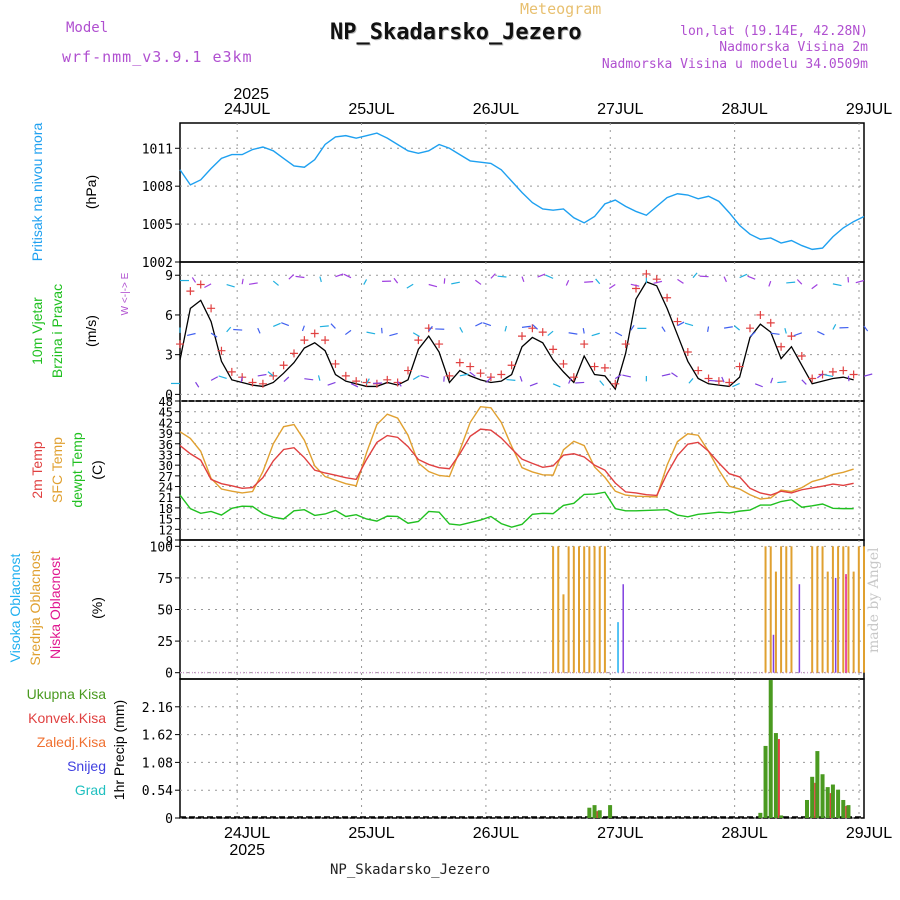 The image size is (900, 900). I want to click on ytick-label-wind: 3, so click(169, 356).